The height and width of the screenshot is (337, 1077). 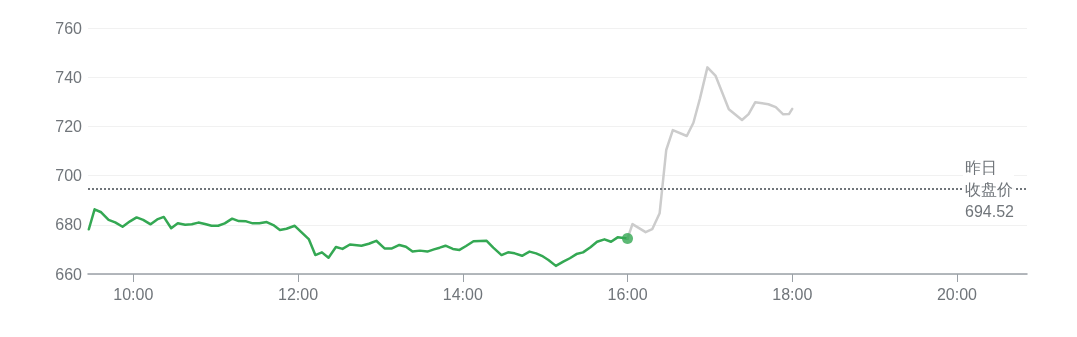 What do you see at coordinates (792, 294) in the screenshot?
I see `x-tick-label: 18:00` at bounding box center [792, 294].